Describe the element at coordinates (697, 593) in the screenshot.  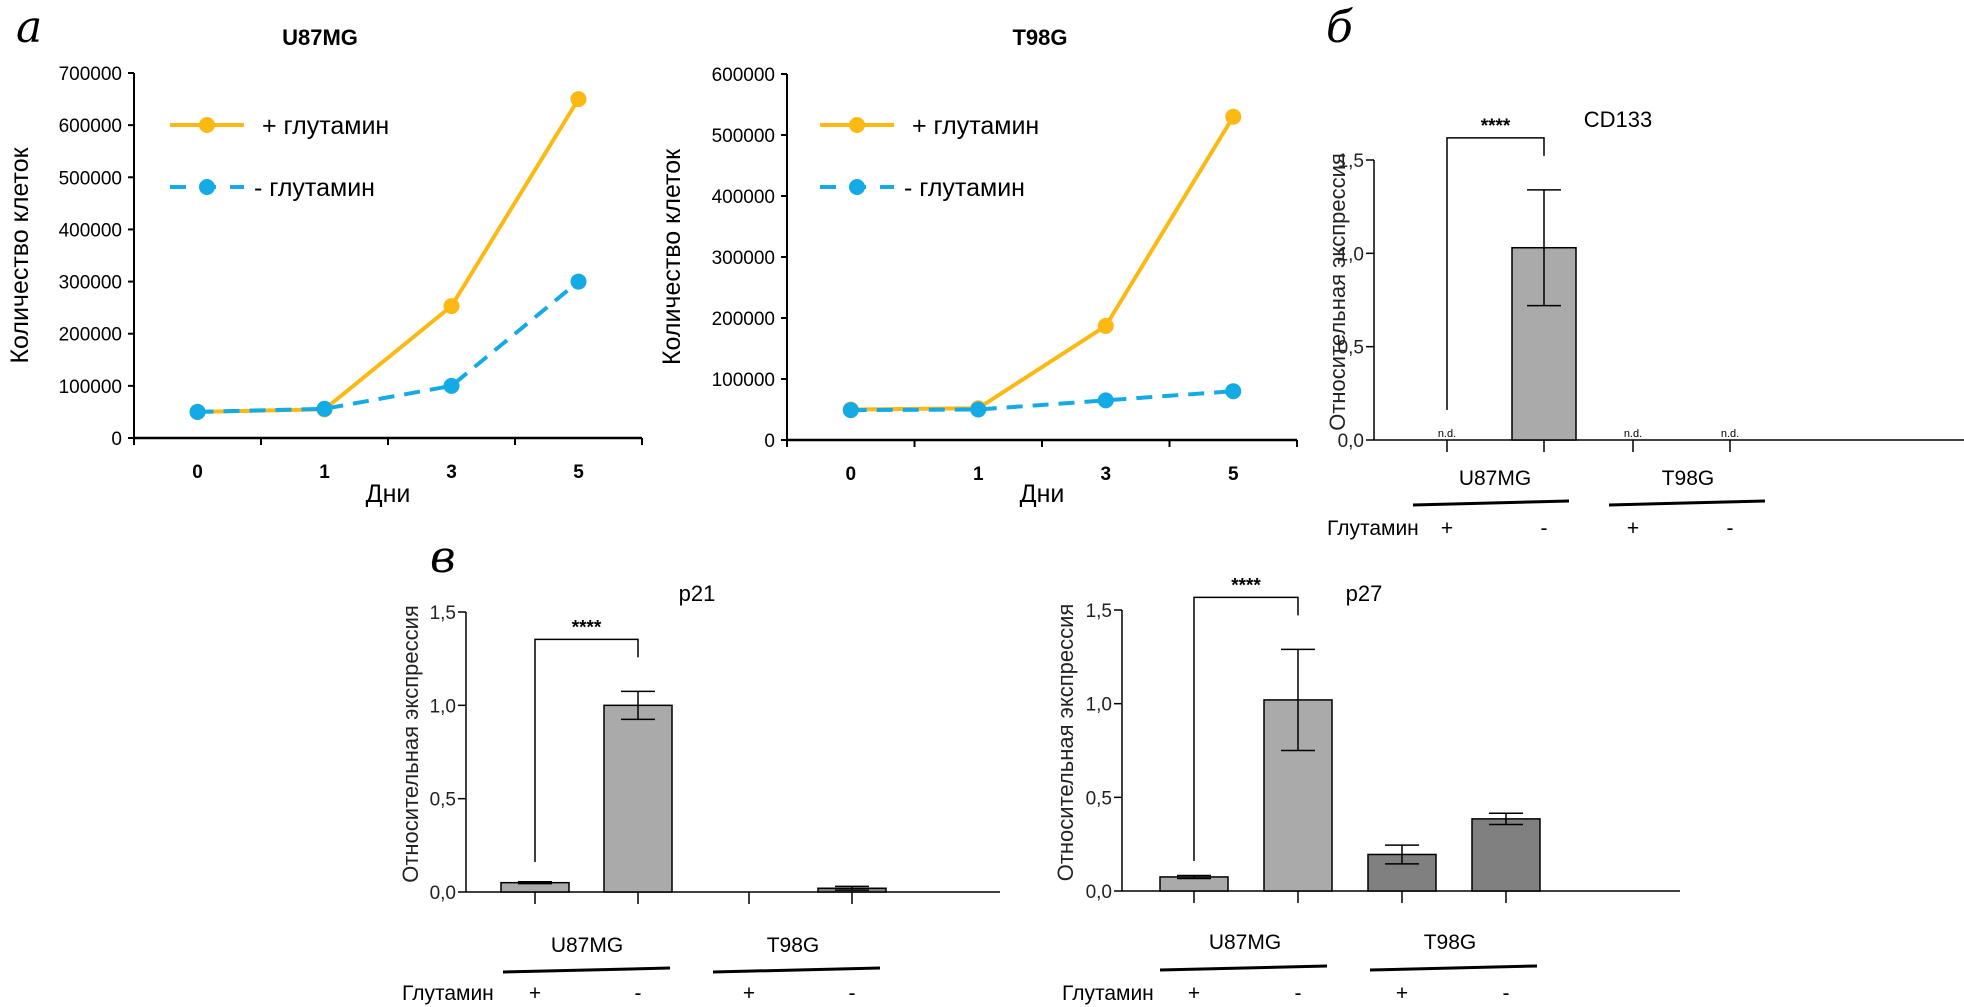
I see `chart-title: p21` at that location.